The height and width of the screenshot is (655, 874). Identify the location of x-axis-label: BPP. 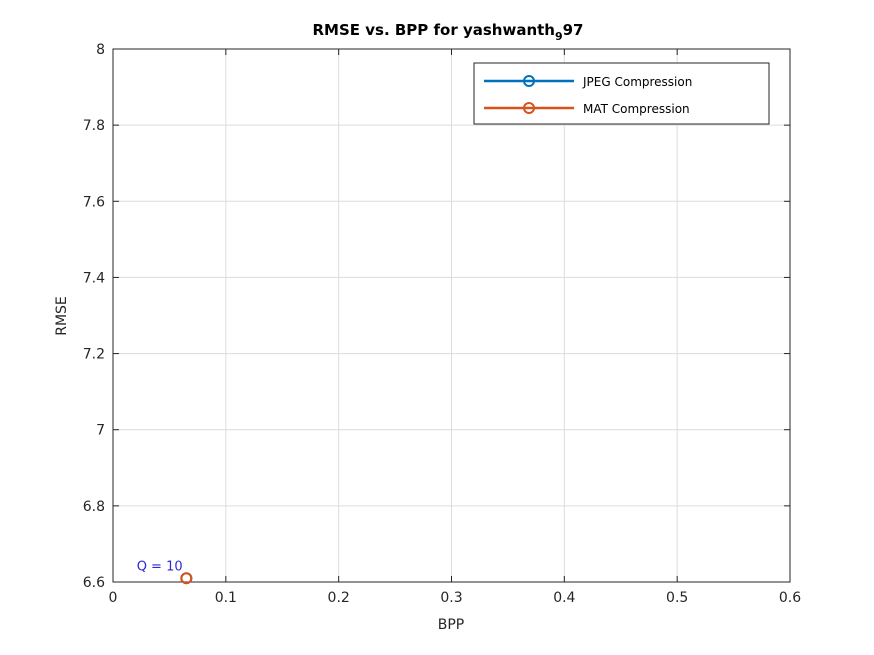
(451, 625).